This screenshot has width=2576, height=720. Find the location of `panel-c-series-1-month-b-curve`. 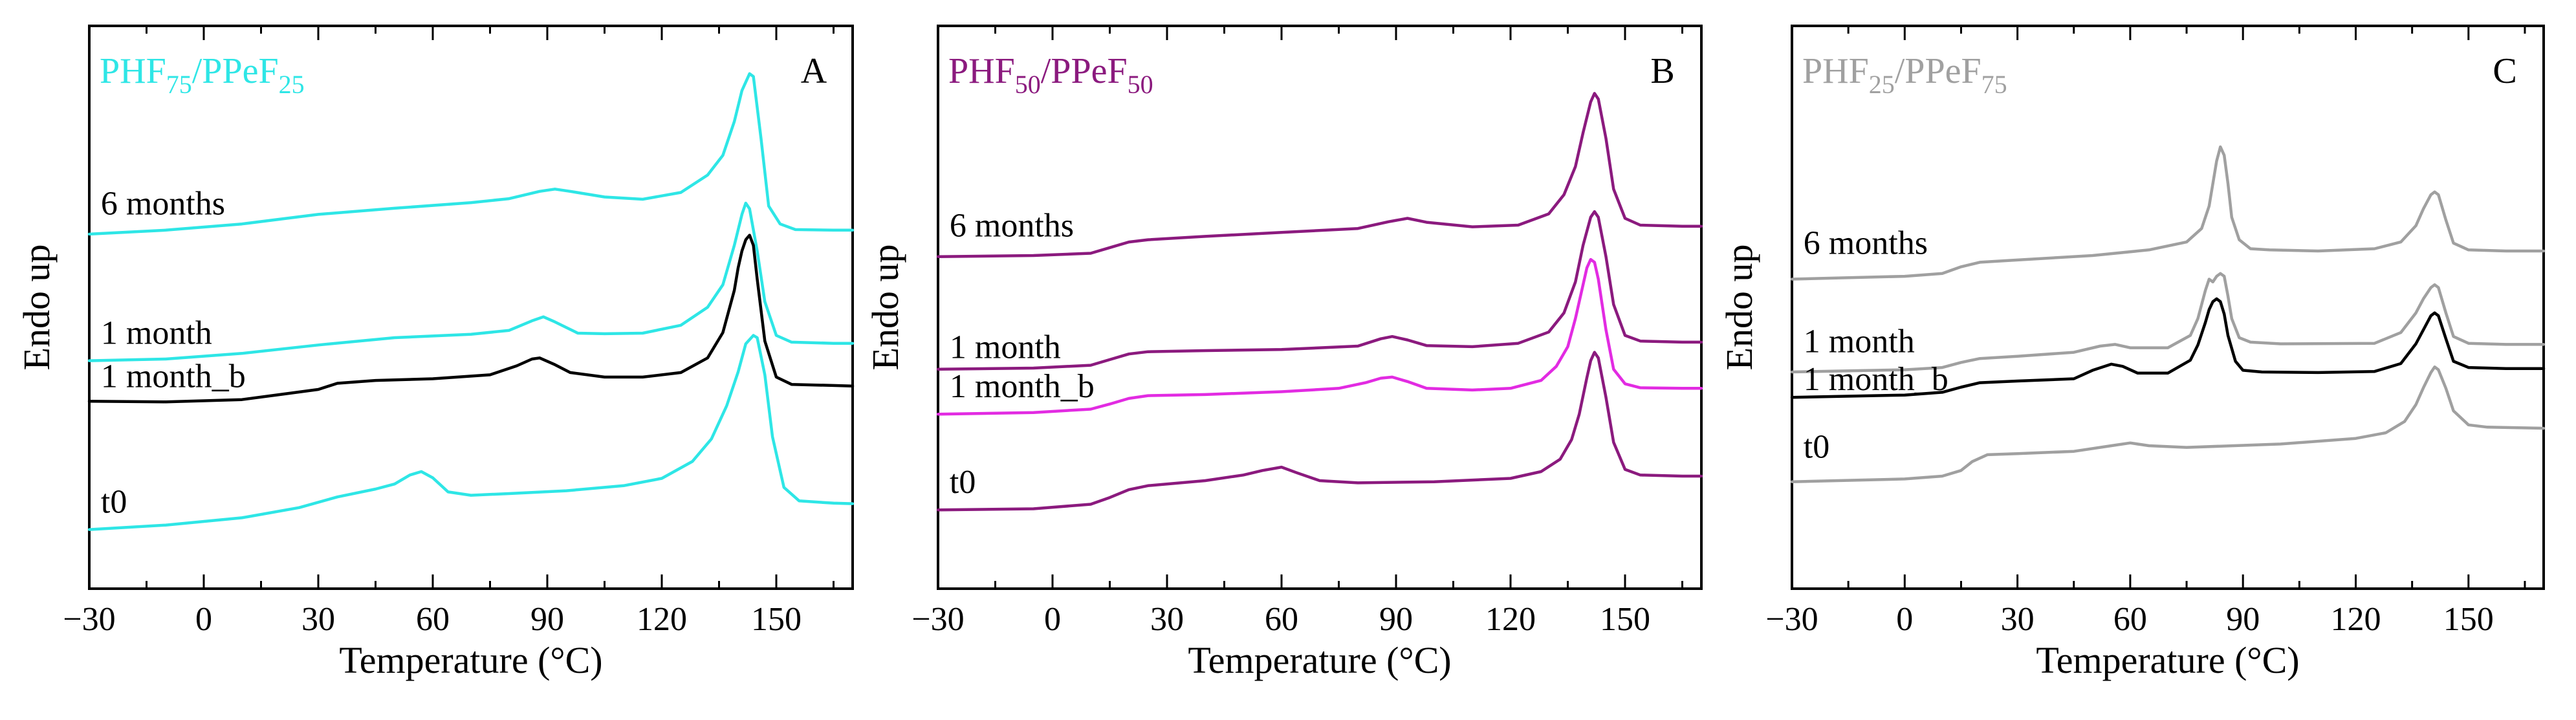

panel-c-series-1-month-b-curve is located at coordinates (2168, 348).